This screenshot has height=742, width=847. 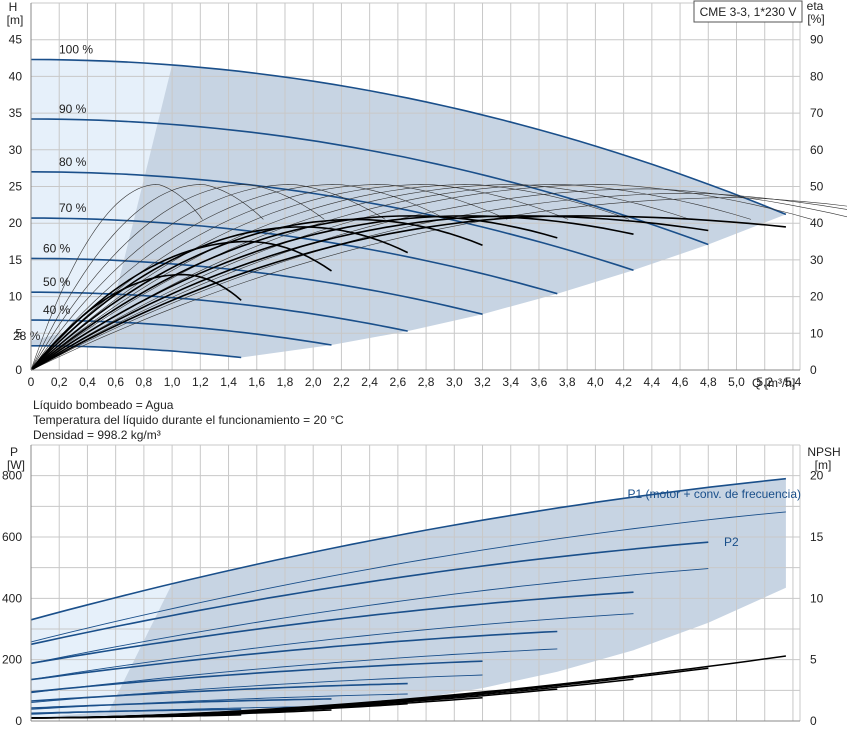 What do you see at coordinates (823, 465) in the screenshot?
I see `npsh-axis-unit: [m]` at bounding box center [823, 465].